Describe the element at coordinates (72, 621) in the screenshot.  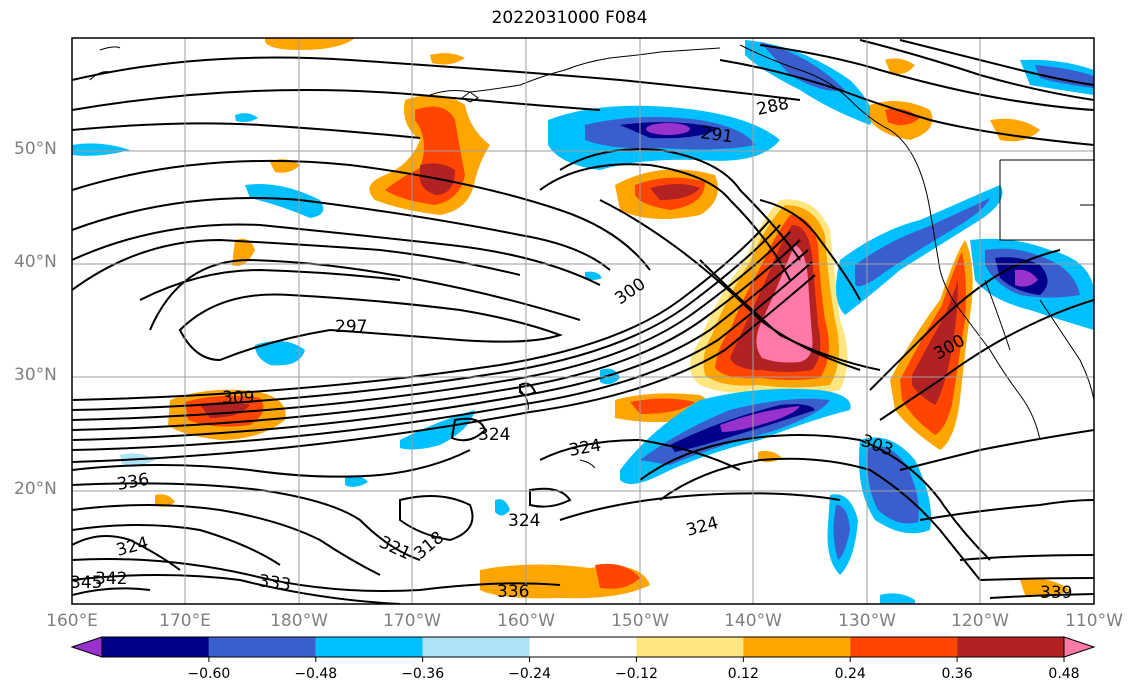
I see `lon-label: 160°E` at that location.